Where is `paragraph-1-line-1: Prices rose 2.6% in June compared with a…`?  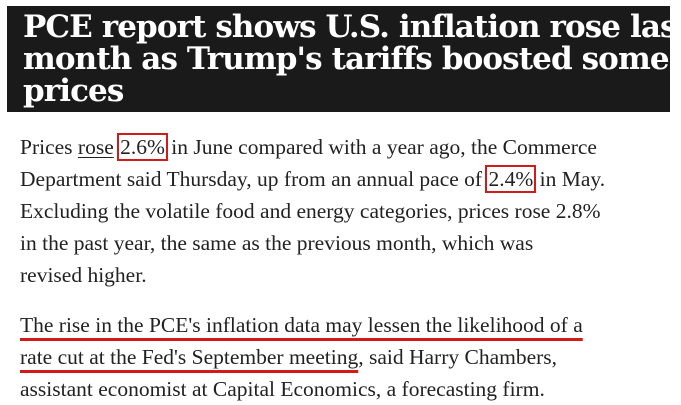
paragraph-1-line-1: Prices rose 2.6% in June compared with a… is located at coordinates (312, 147).